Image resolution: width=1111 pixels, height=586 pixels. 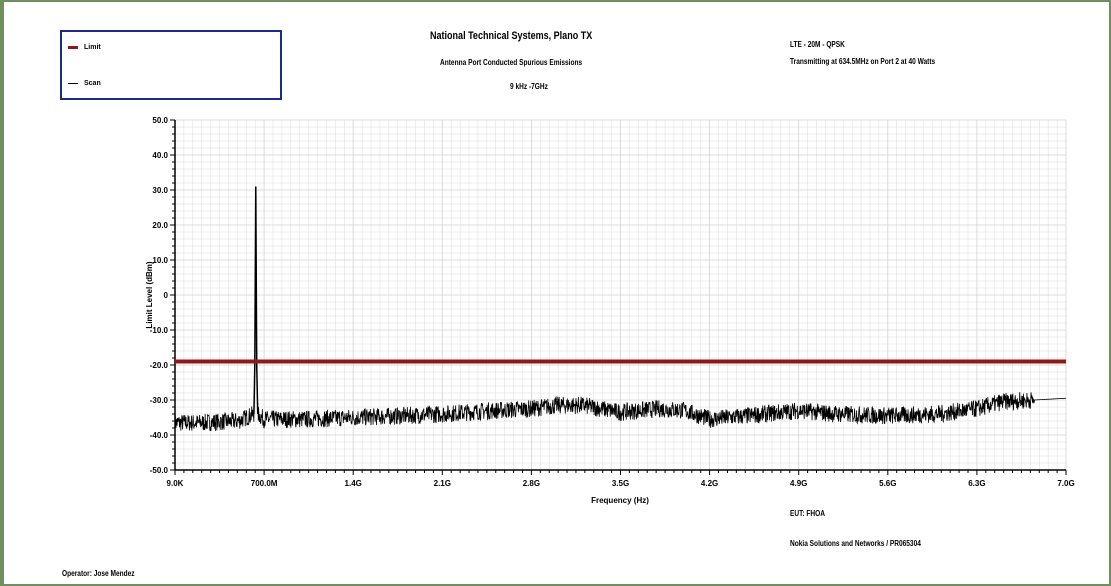 What do you see at coordinates (73, 83) in the screenshot?
I see `scan-swatch` at bounding box center [73, 83].